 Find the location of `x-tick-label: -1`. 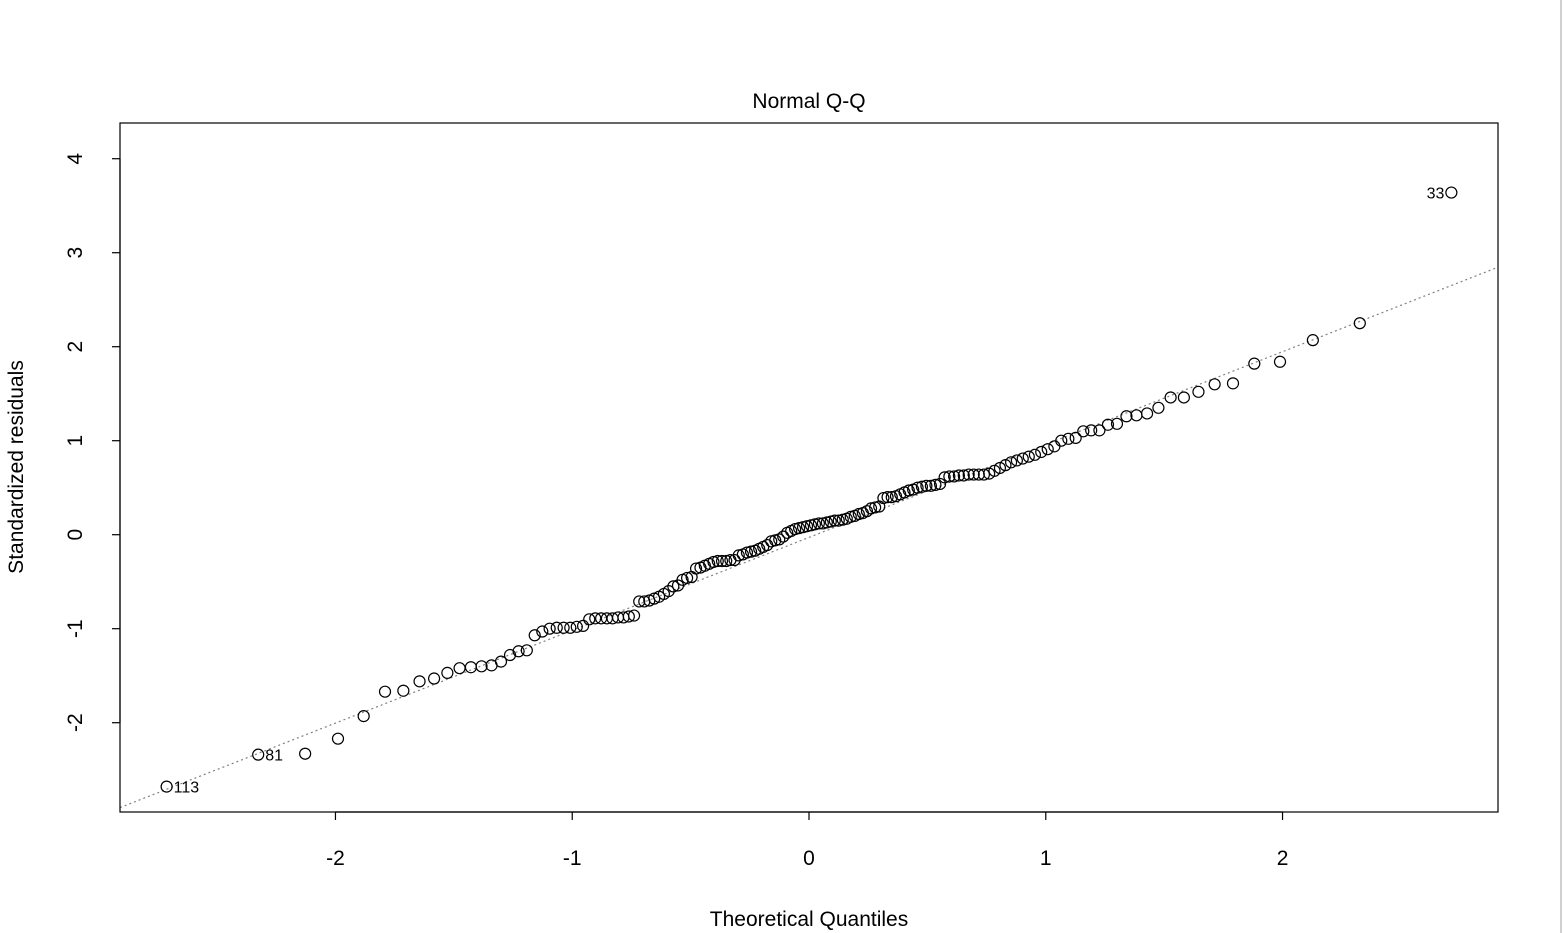

x-tick-label: -1 is located at coordinates (572, 858).